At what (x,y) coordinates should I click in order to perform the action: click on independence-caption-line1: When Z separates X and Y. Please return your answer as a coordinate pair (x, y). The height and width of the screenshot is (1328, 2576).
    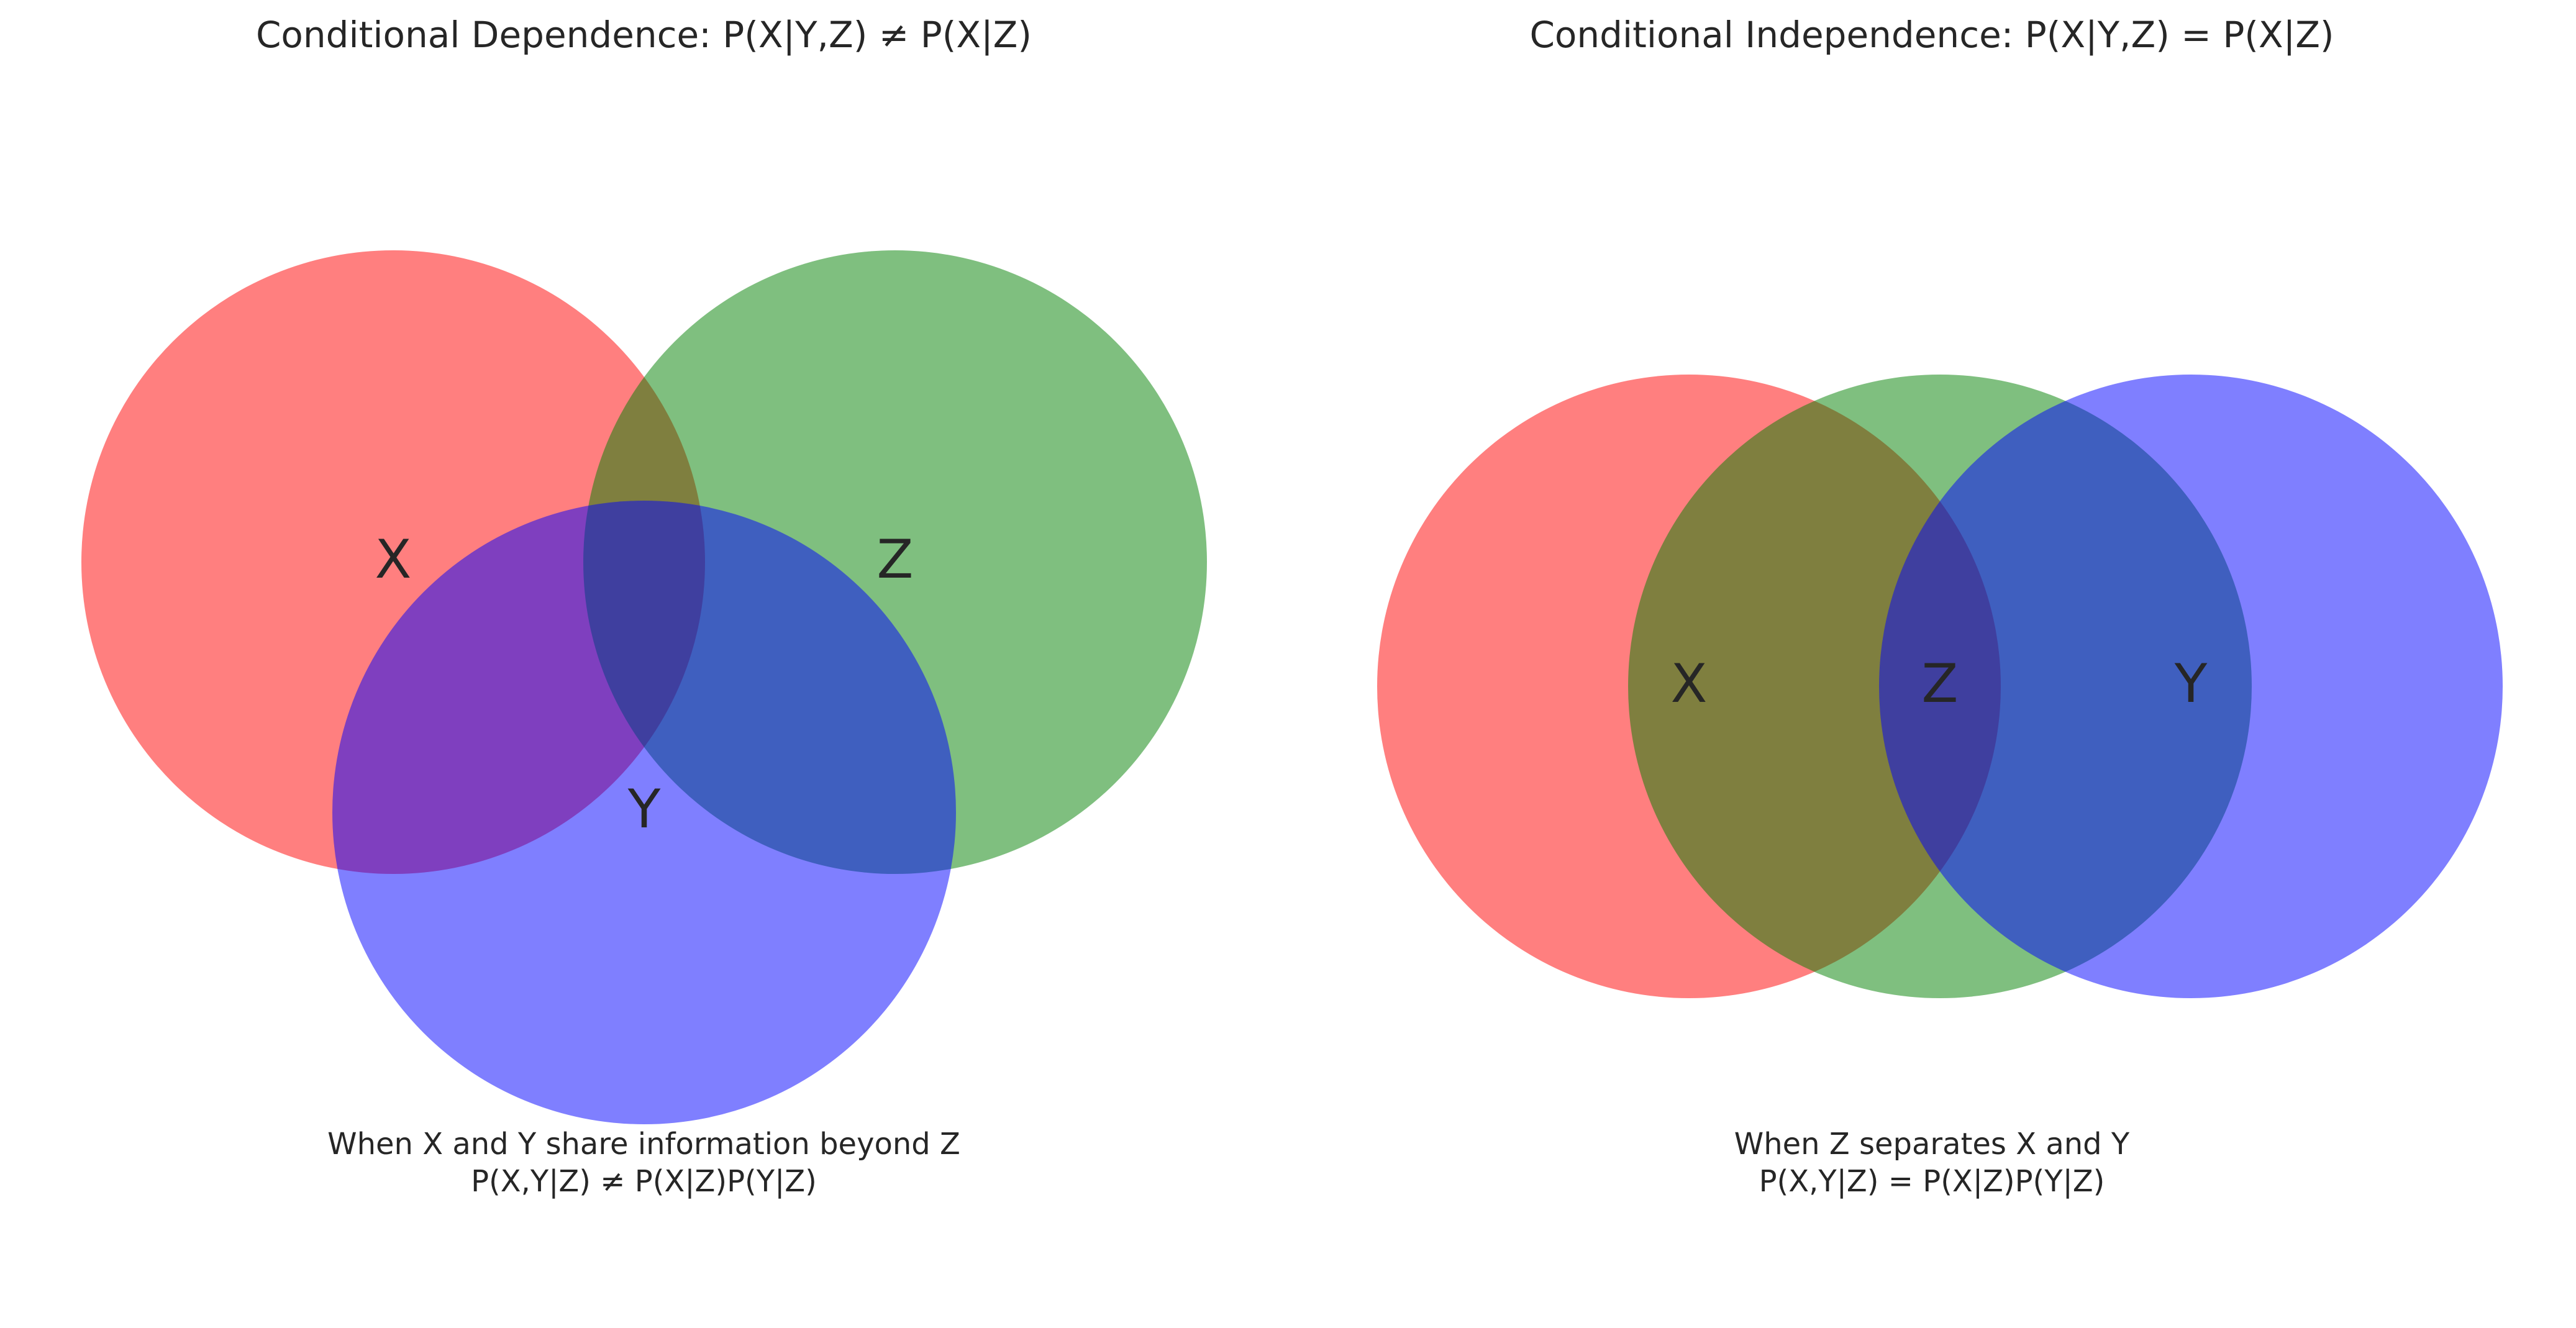
    Looking at the image, I should click on (1932, 1144).